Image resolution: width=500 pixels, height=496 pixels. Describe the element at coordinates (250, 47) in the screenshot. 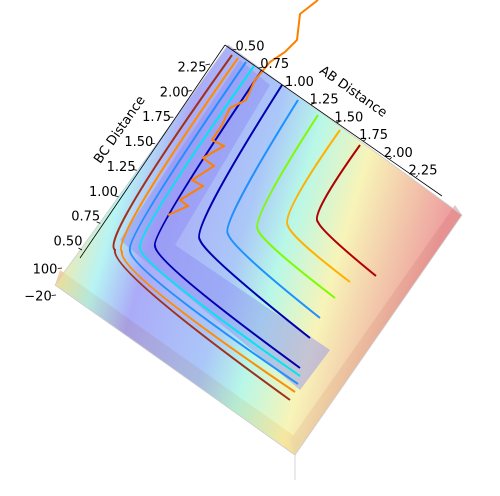

I see `x-tick-label: 0.50` at that location.